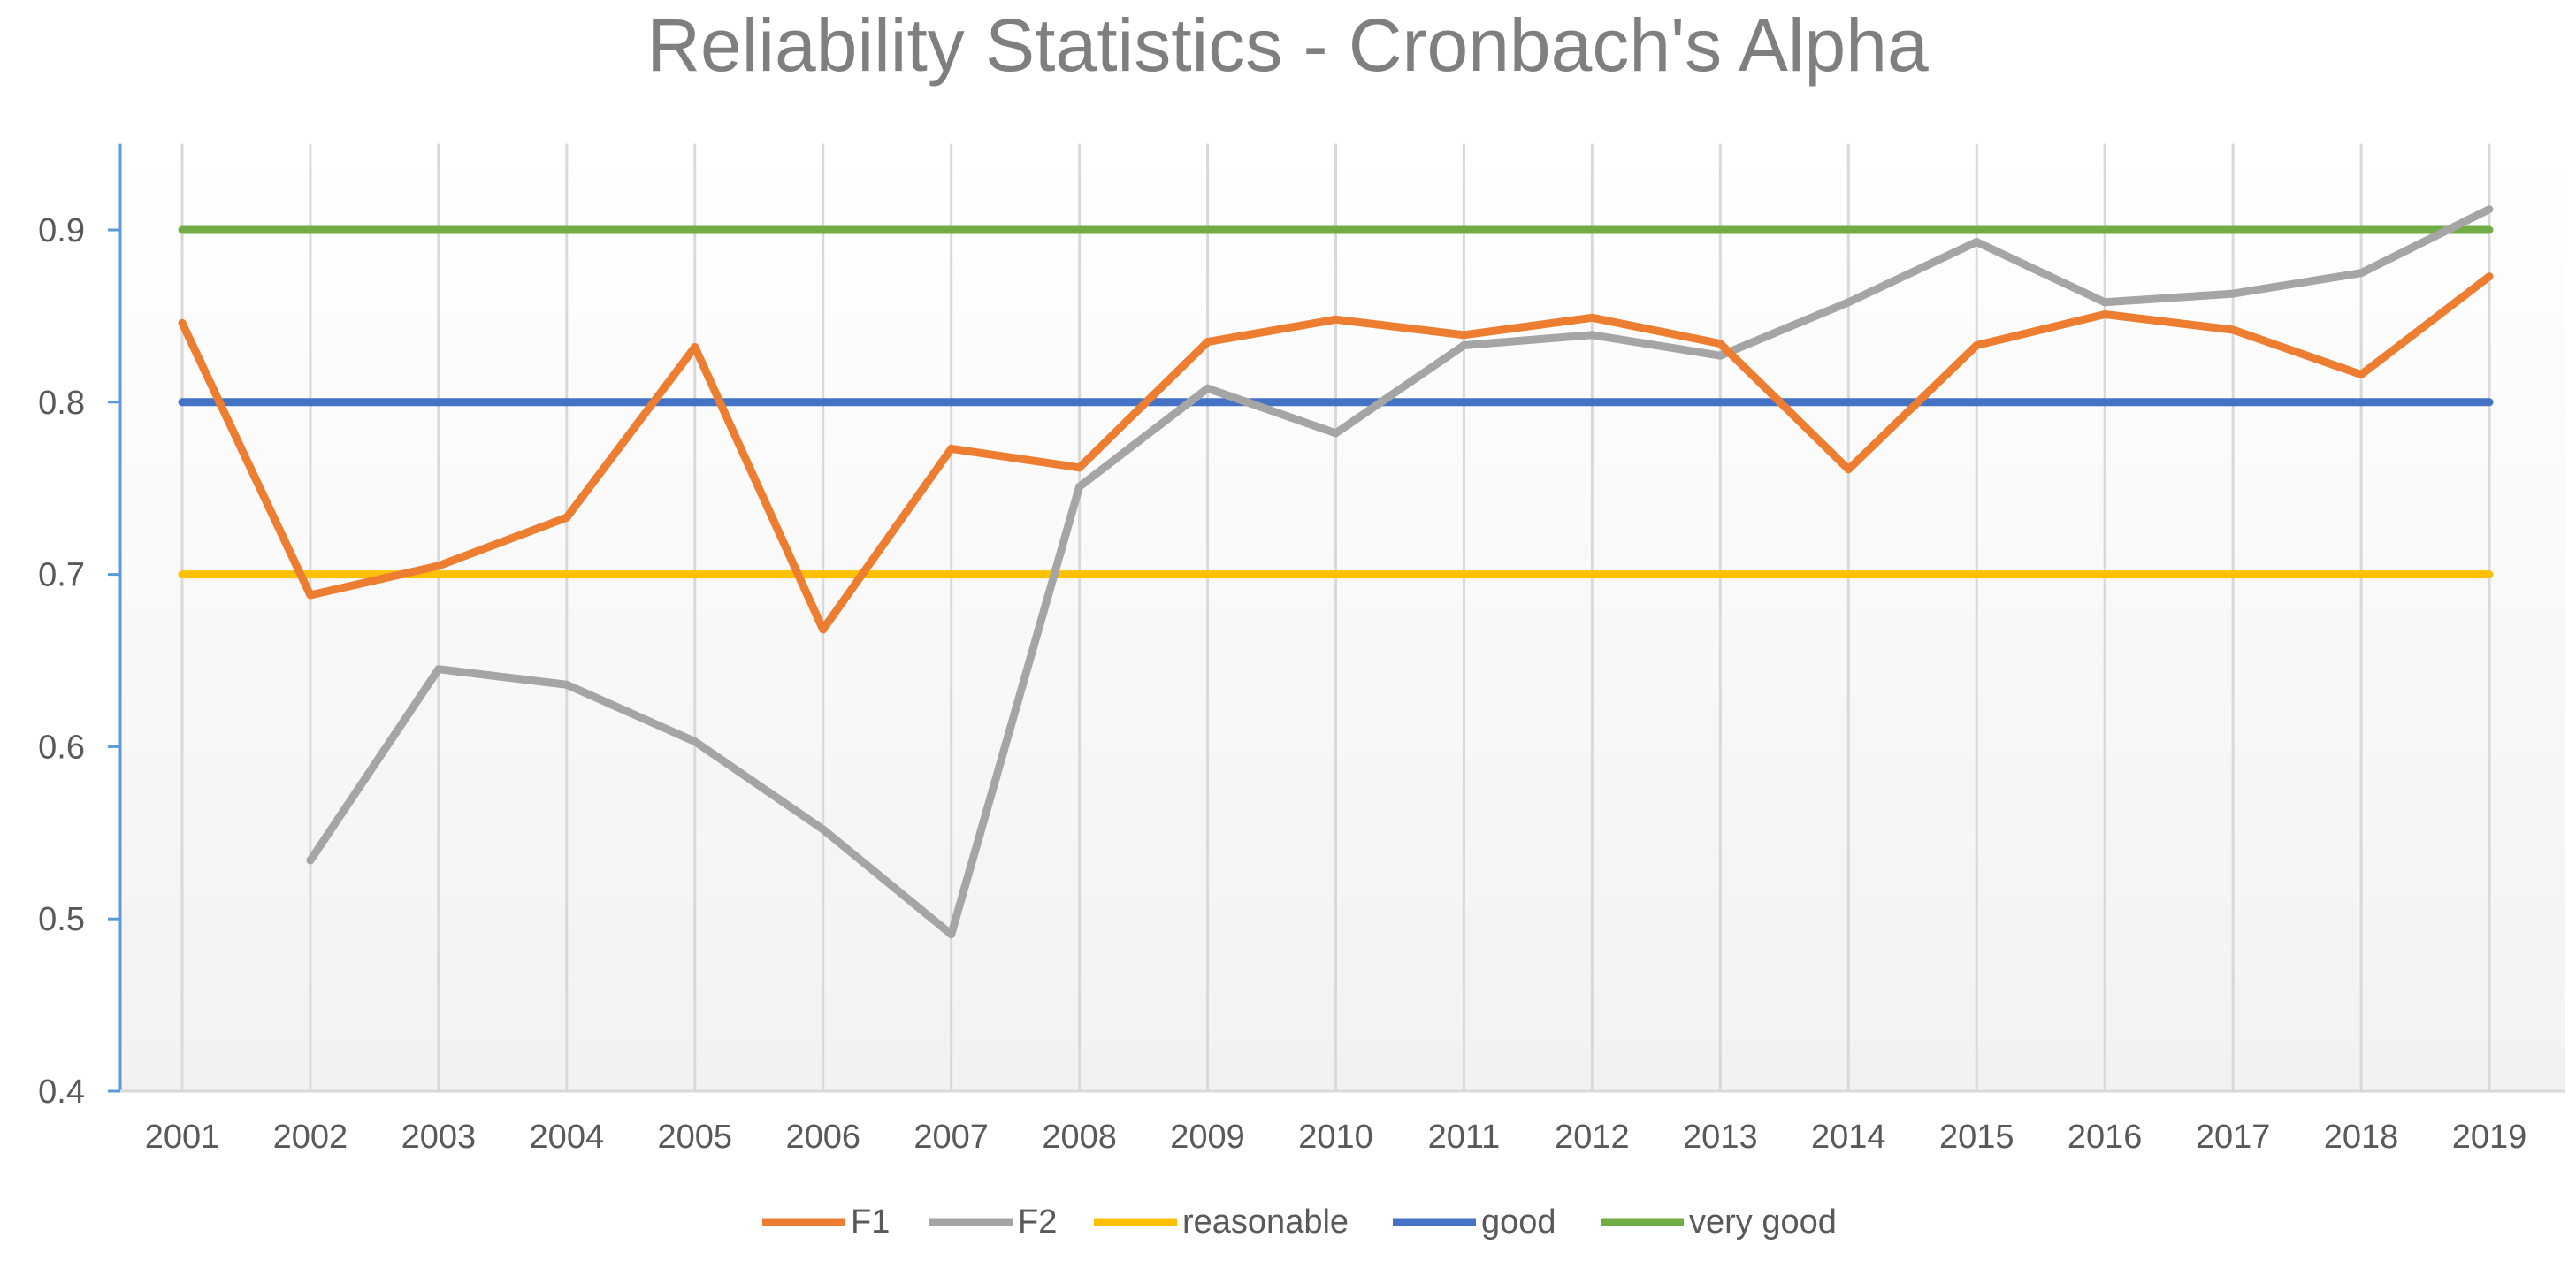 The width and height of the screenshot is (2576, 1276). I want to click on point-good-2011, so click(1463, 402).